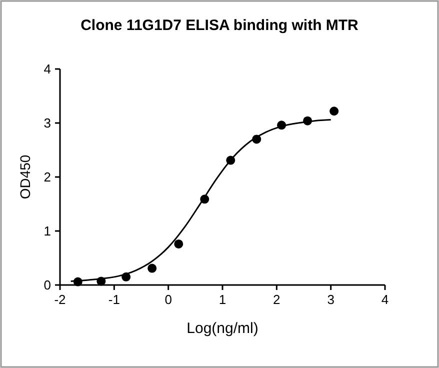  Describe the element at coordinates (47, 231) in the screenshot. I see `y-tick-label: 1` at that location.